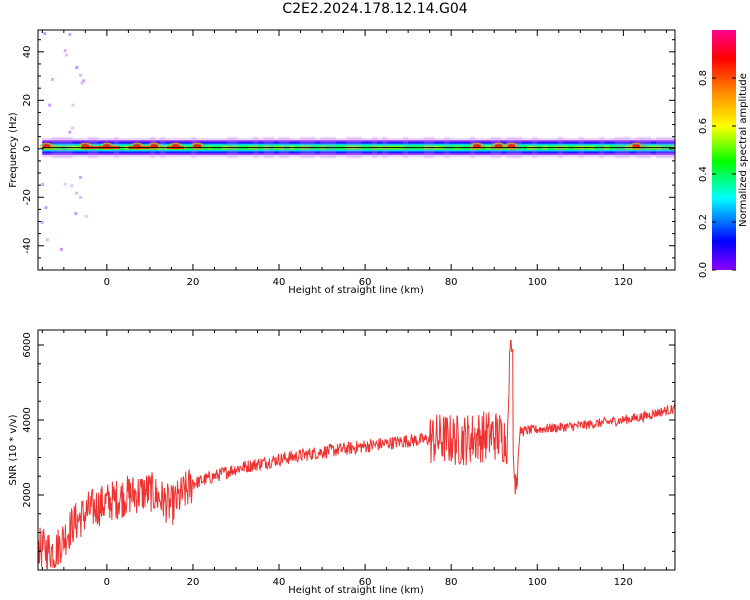  Describe the element at coordinates (27, 100) in the screenshot. I see `y-tick-label: 20` at that location.